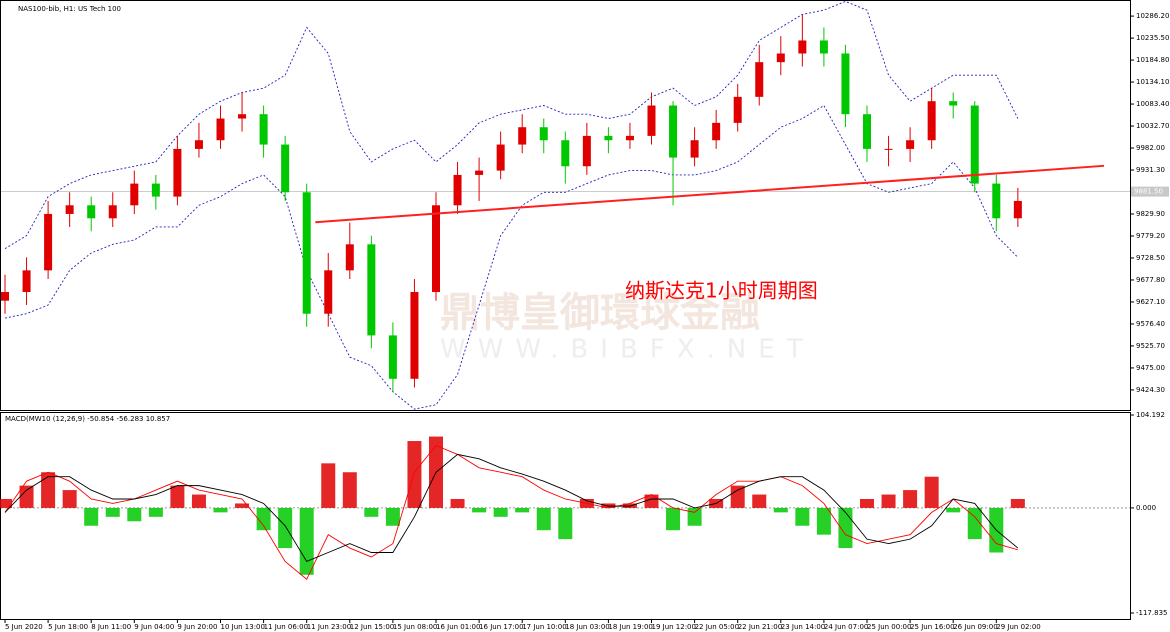 This screenshot has height=632, width=1170. Describe the element at coordinates (544, 627) in the screenshot. I see `x-tick-label: 17 Jun 10:00` at that location.